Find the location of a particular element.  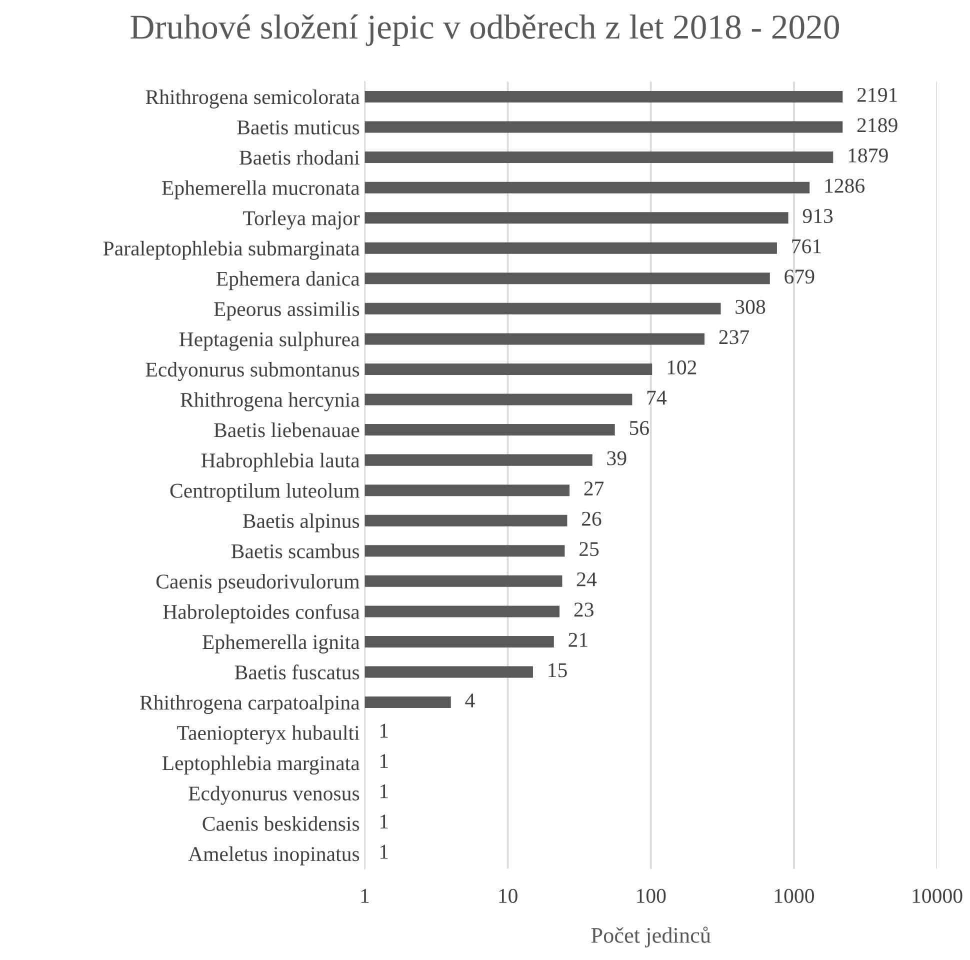

y-tick-label: Baetis rhodani is located at coordinates (300, 157).